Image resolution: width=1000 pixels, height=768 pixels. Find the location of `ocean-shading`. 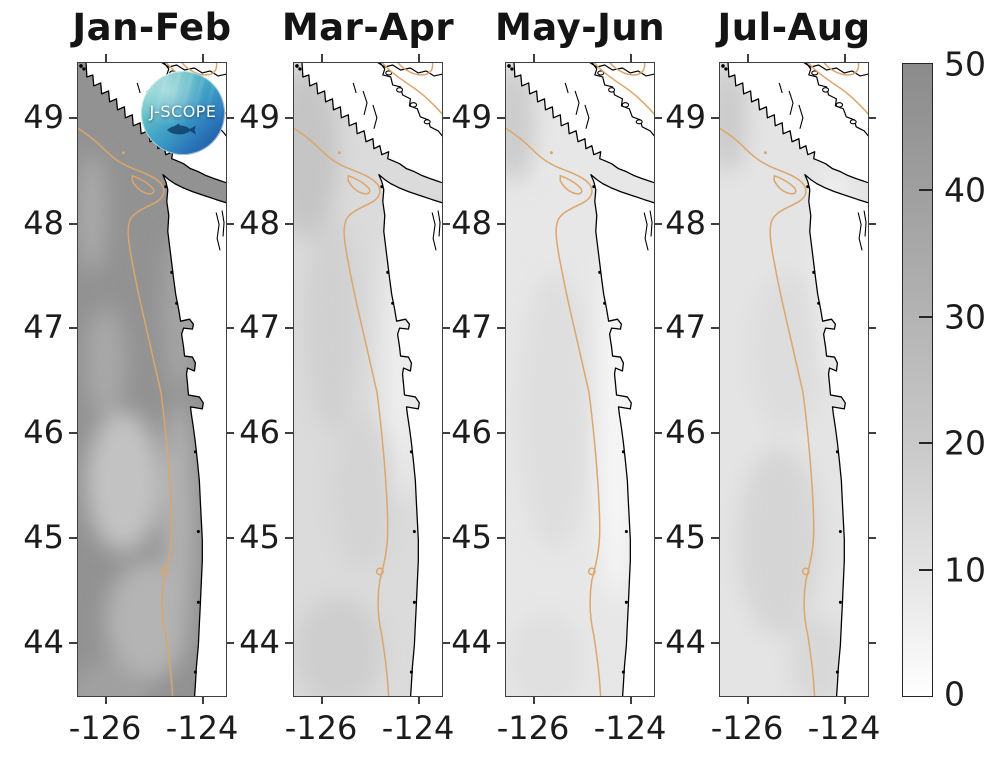

ocean-shading is located at coordinates (571, 379).